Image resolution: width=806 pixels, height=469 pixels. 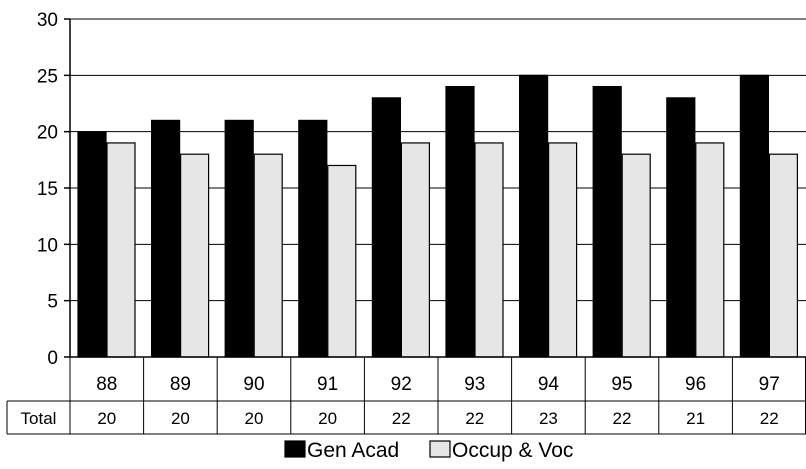 What do you see at coordinates (47, 245) in the screenshot?
I see `y-tick-label: 10` at bounding box center [47, 245].